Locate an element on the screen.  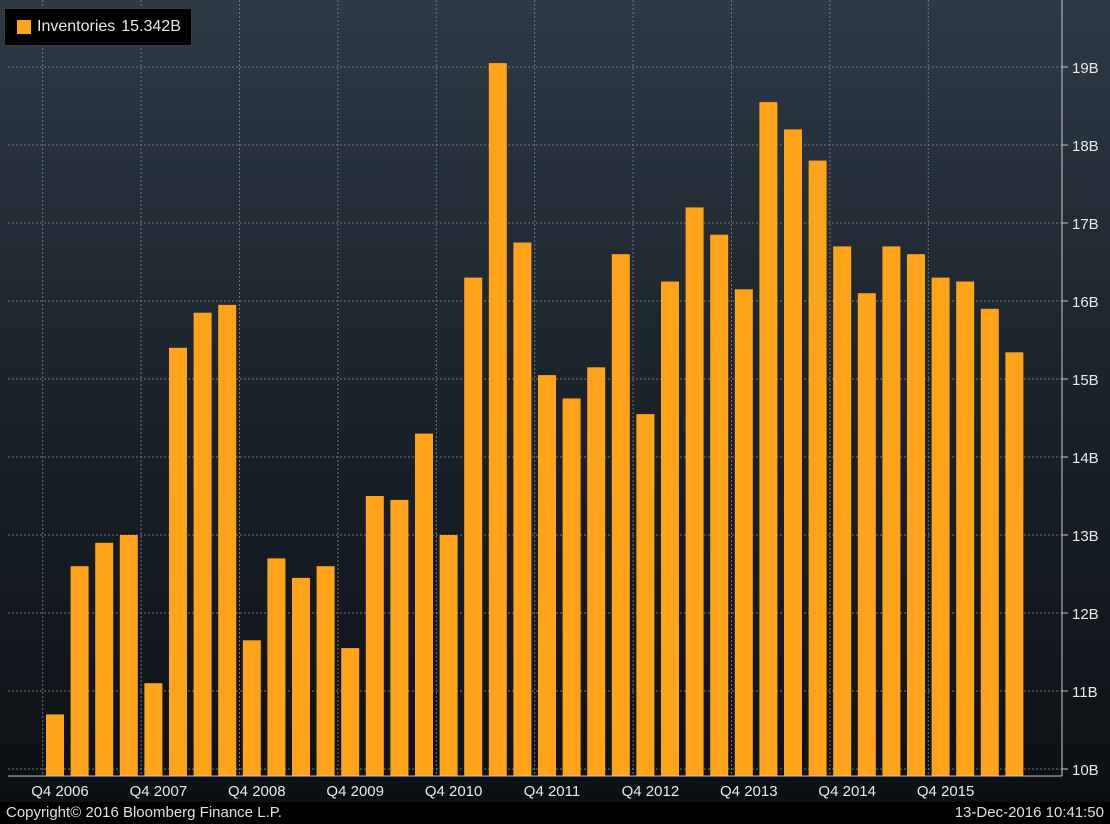
y-tick-label: 11B is located at coordinates (1085, 692).